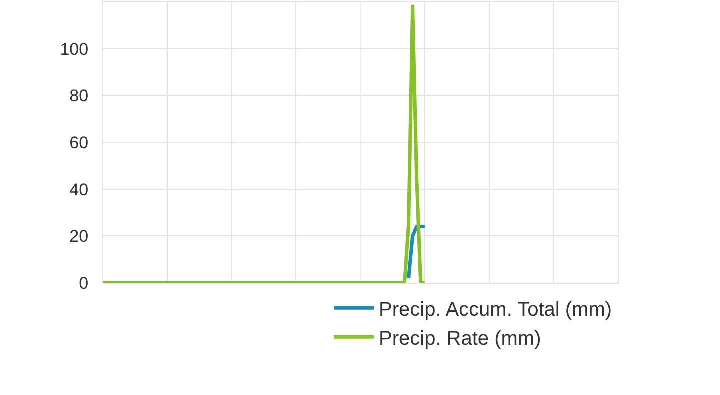 This screenshot has width=720, height=395. I want to click on y-tick-label: 80, so click(79, 96).